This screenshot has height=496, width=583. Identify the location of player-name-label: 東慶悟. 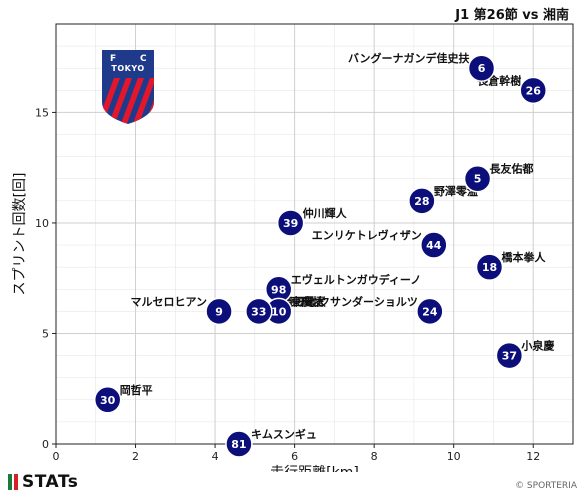
(307, 301).